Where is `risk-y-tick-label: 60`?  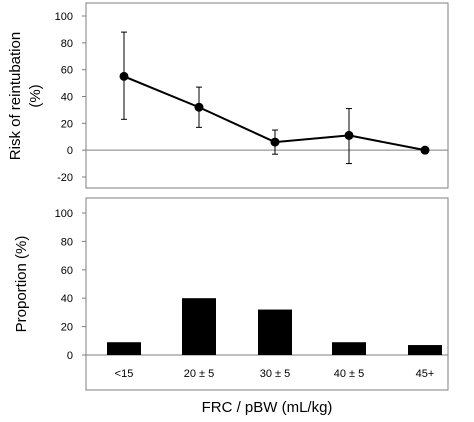 risk-y-tick-label: 60 is located at coordinates (67, 71).